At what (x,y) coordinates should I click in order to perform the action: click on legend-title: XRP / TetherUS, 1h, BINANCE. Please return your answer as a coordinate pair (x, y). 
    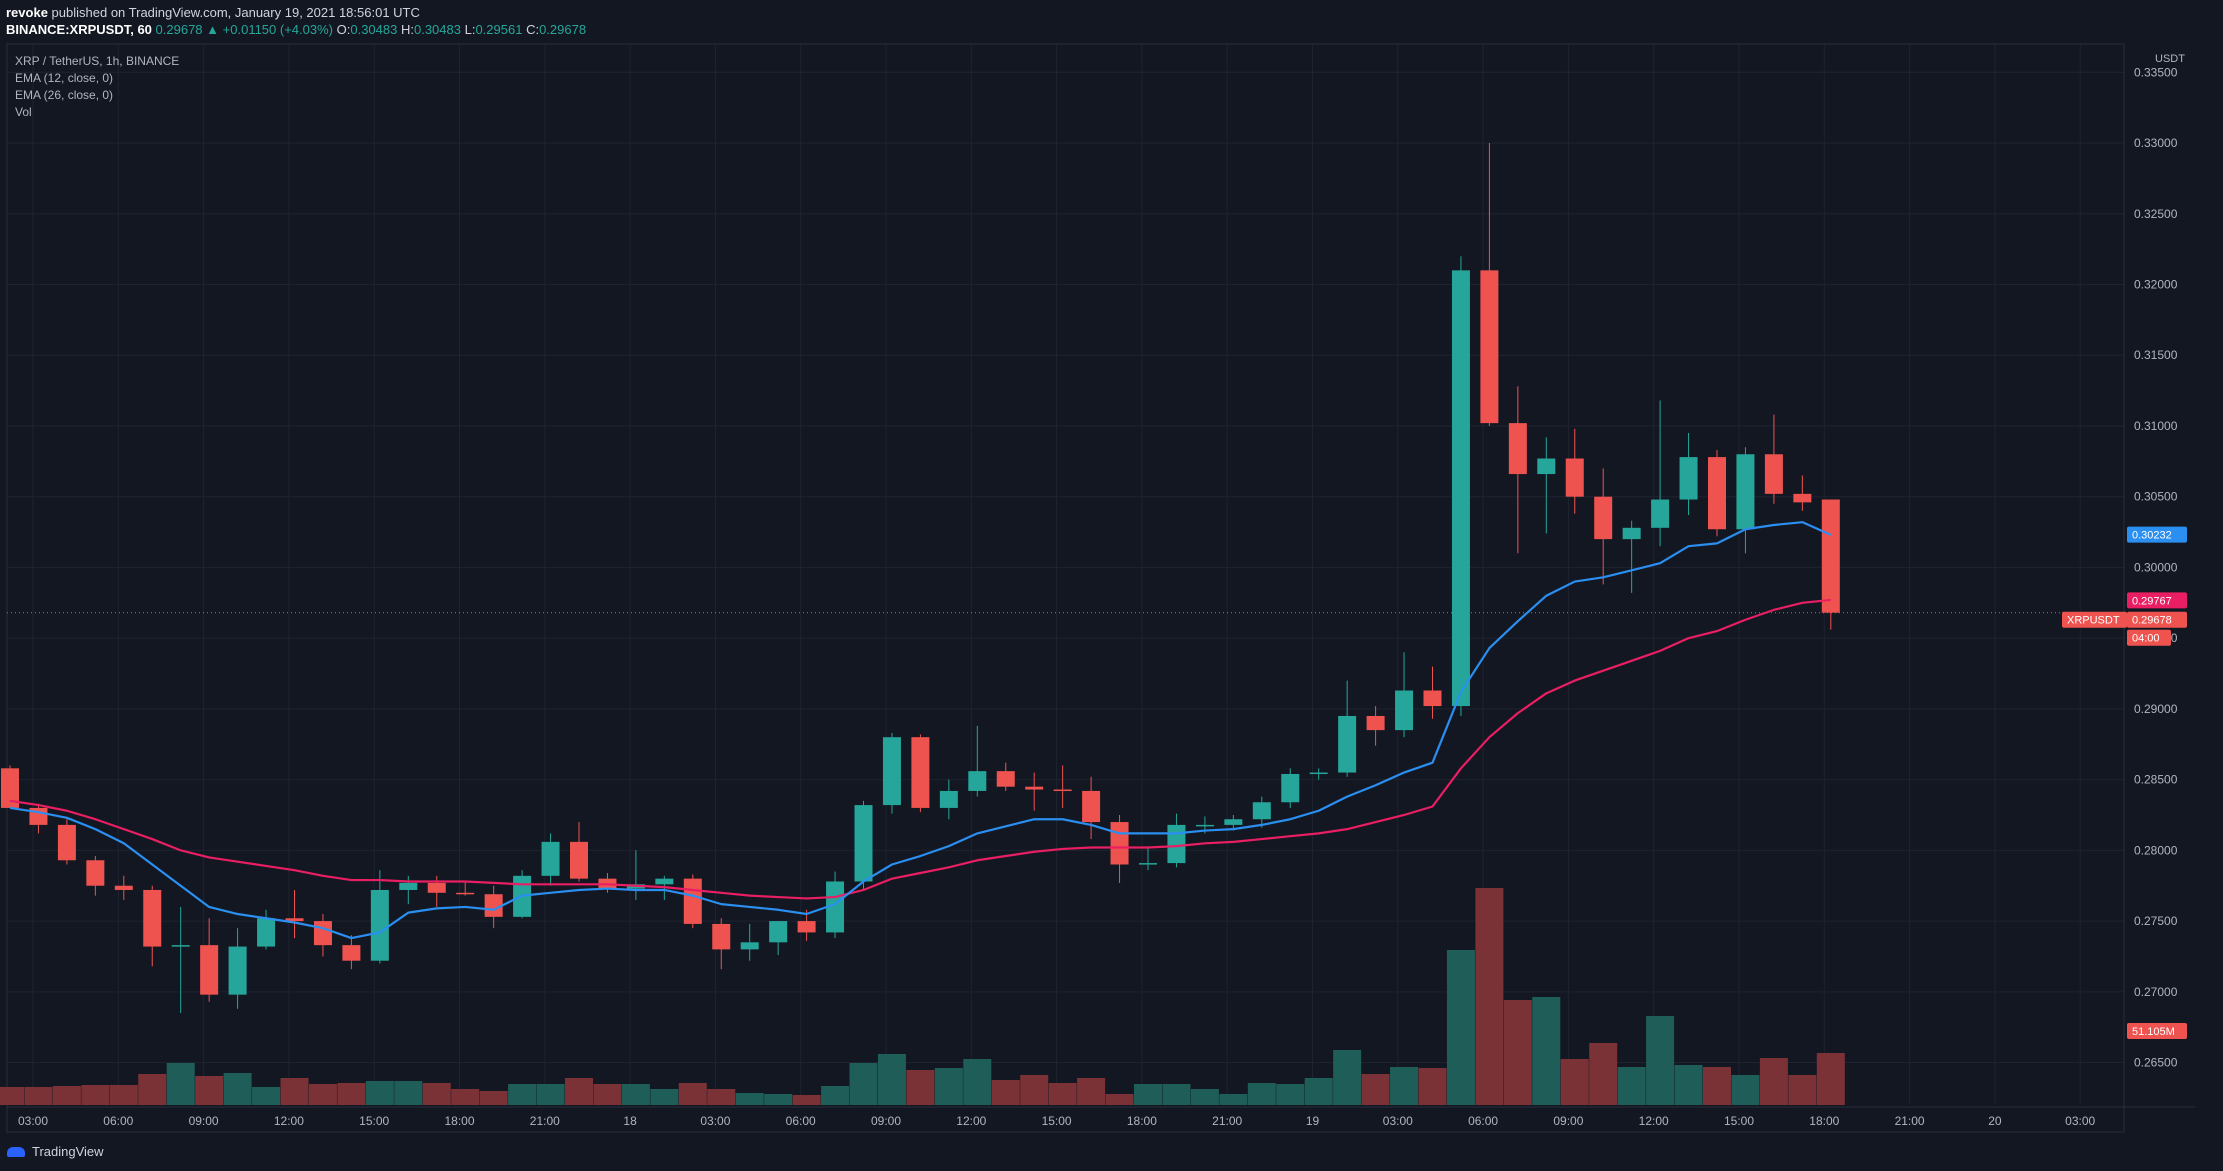
    Looking at the image, I should click on (97, 61).